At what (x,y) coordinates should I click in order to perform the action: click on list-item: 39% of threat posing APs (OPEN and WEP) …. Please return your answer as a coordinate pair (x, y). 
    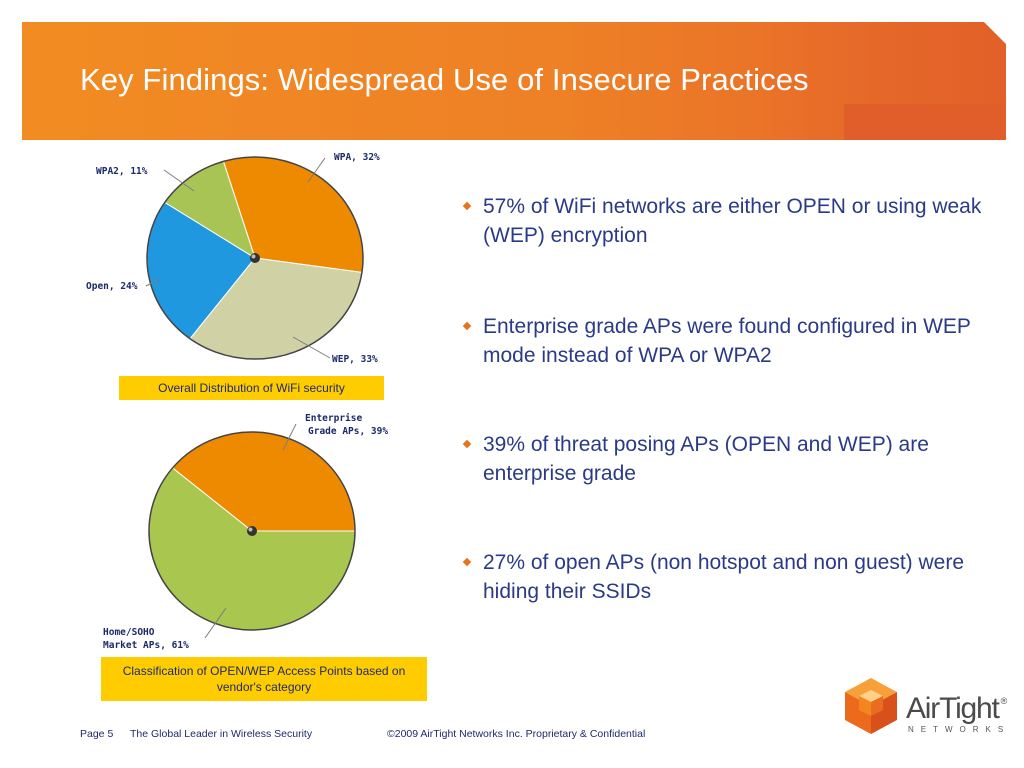
    Looking at the image, I should click on (733, 459).